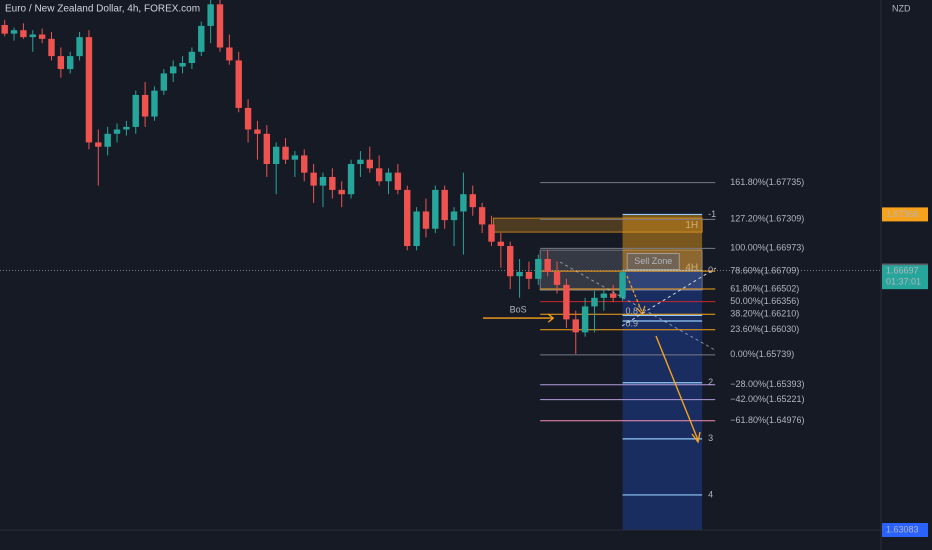  I want to click on currency: NZD, so click(901, 8).